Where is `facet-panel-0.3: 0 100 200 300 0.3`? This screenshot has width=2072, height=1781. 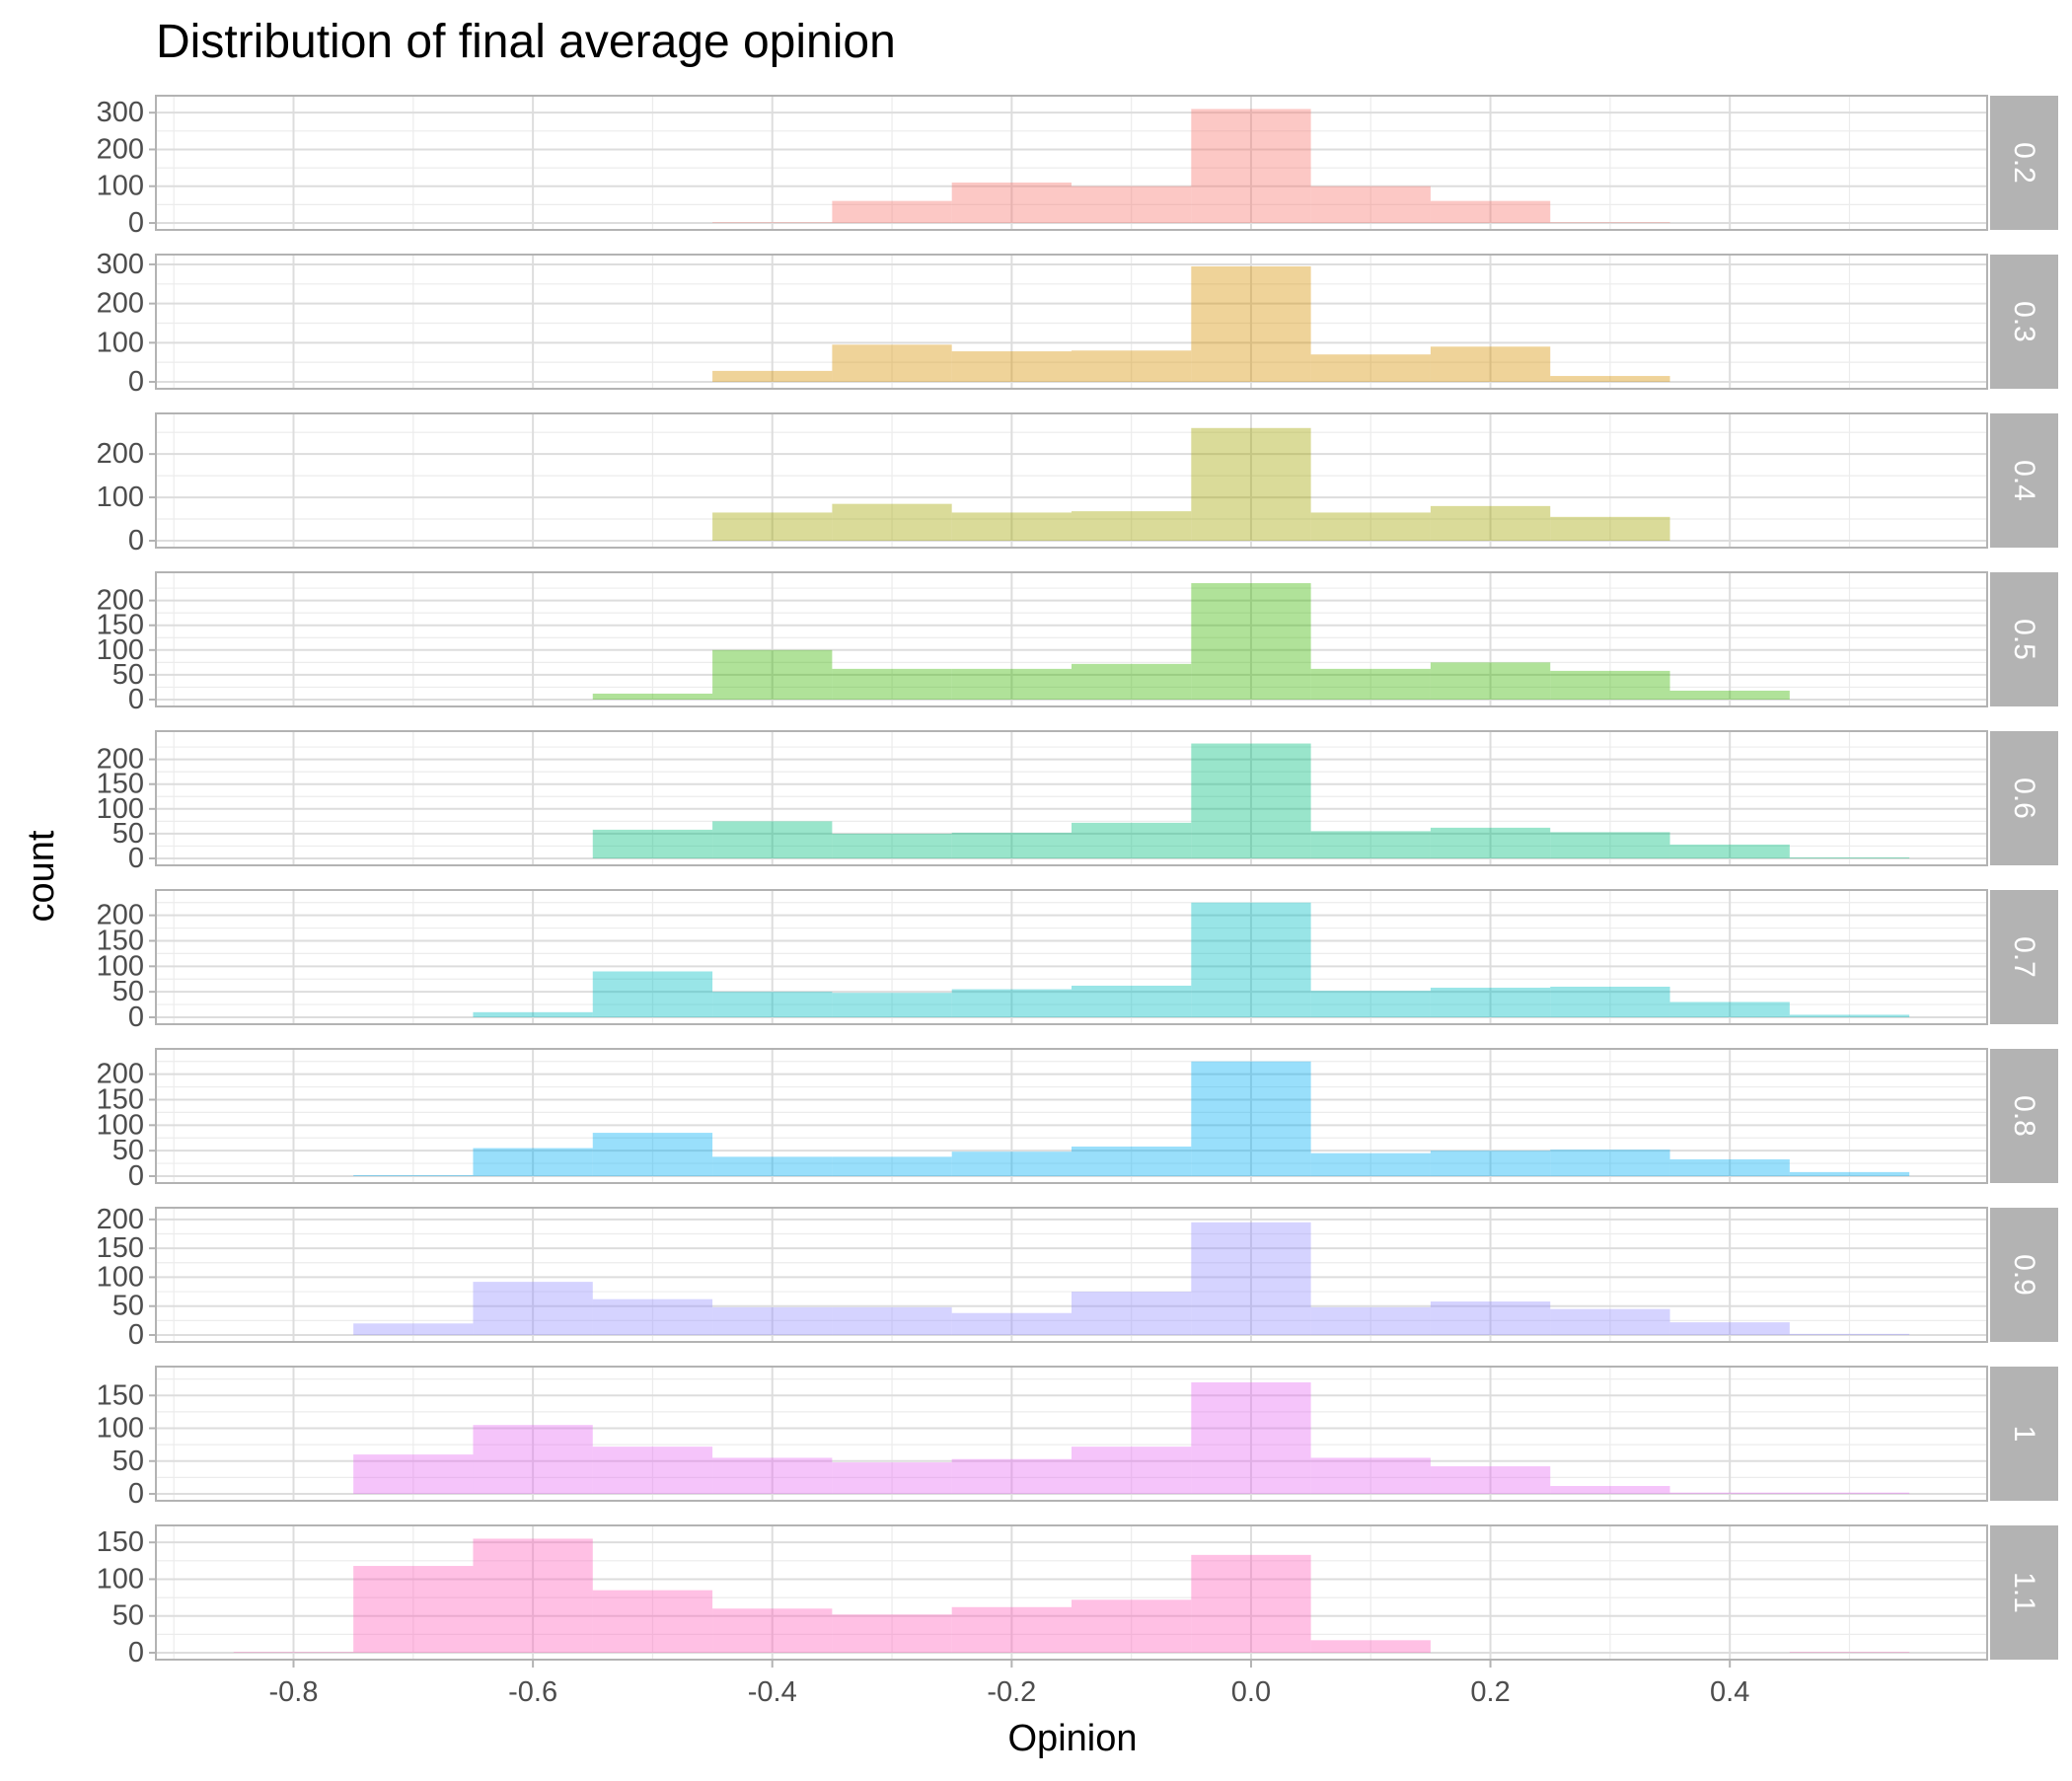 facet-panel-0.3: 0 100 200 300 0.3 is located at coordinates (1077, 323).